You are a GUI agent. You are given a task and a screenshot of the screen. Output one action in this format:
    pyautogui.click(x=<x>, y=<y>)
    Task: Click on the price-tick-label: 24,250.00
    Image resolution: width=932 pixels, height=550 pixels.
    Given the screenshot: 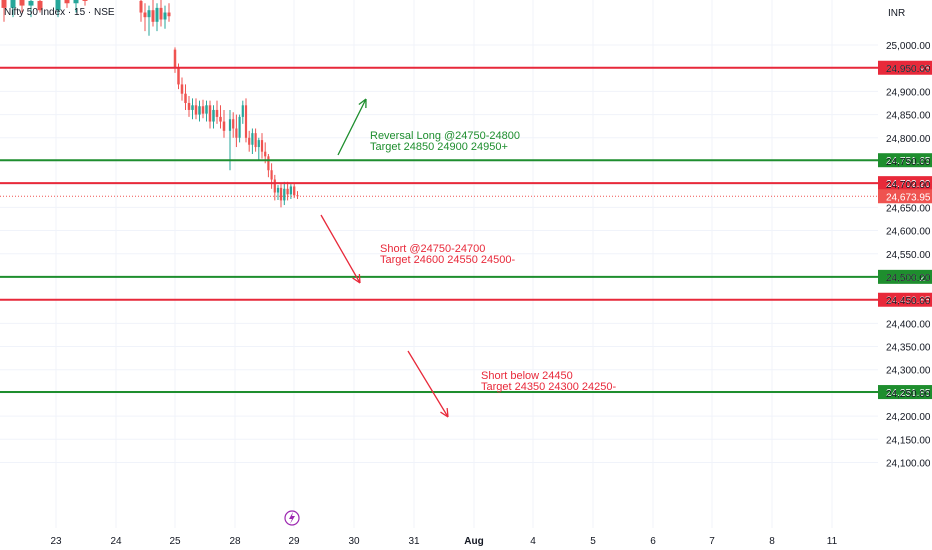 What is the action you would take?
    pyautogui.click(x=908, y=394)
    